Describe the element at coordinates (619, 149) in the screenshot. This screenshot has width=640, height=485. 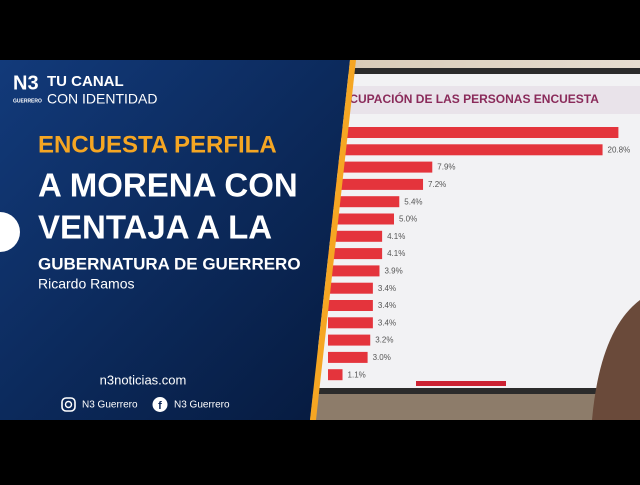
I see `bar-label: 20.8%` at that location.